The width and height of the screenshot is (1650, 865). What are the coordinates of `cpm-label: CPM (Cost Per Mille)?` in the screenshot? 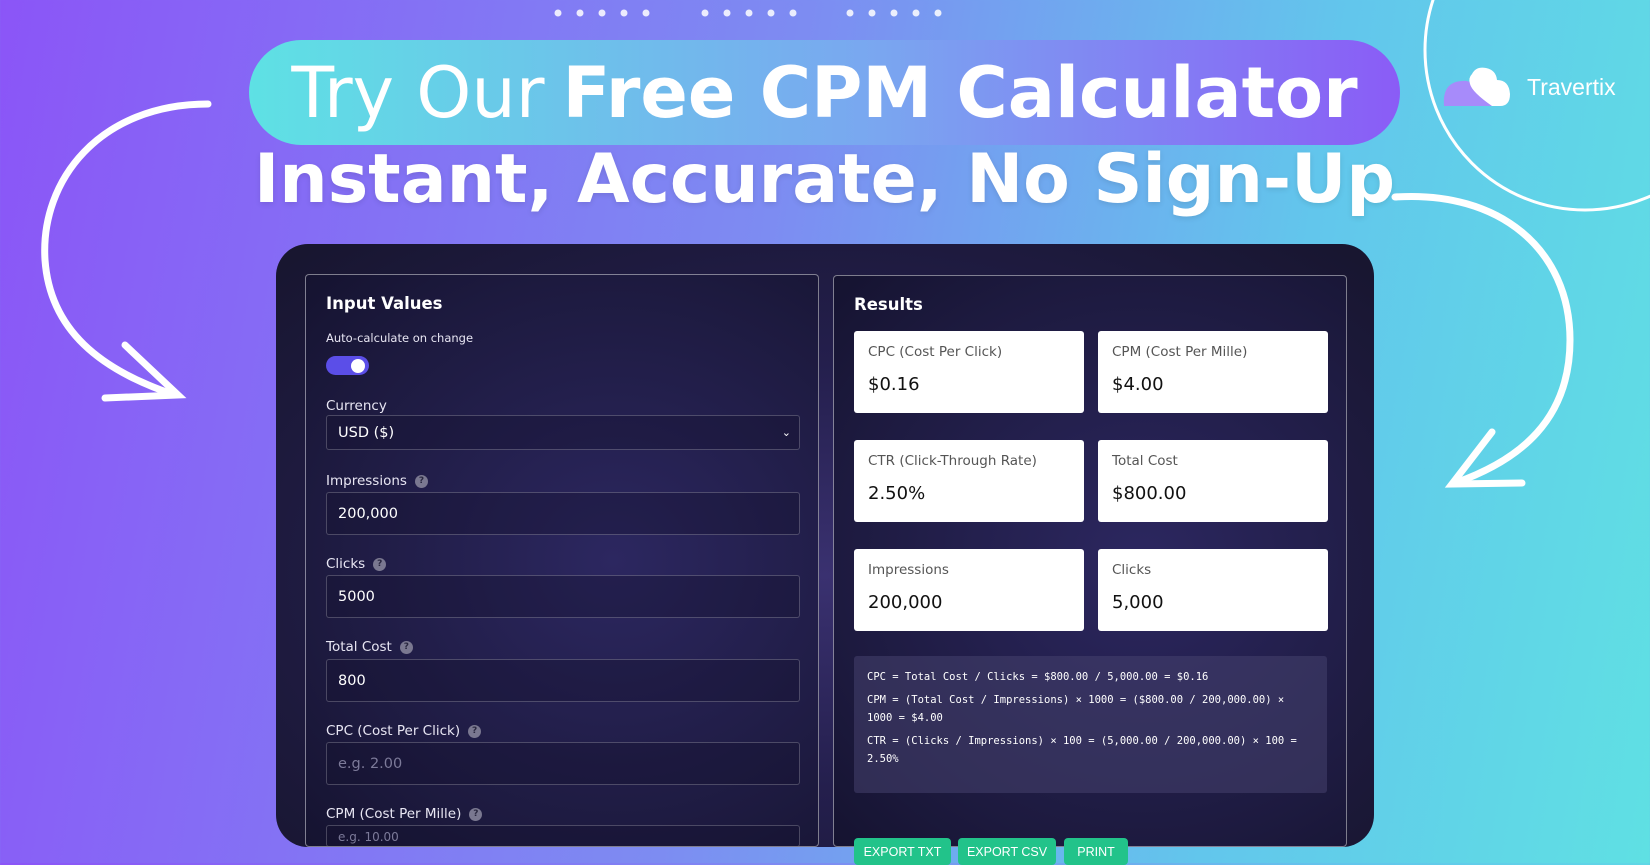 It's located at (404, 814).